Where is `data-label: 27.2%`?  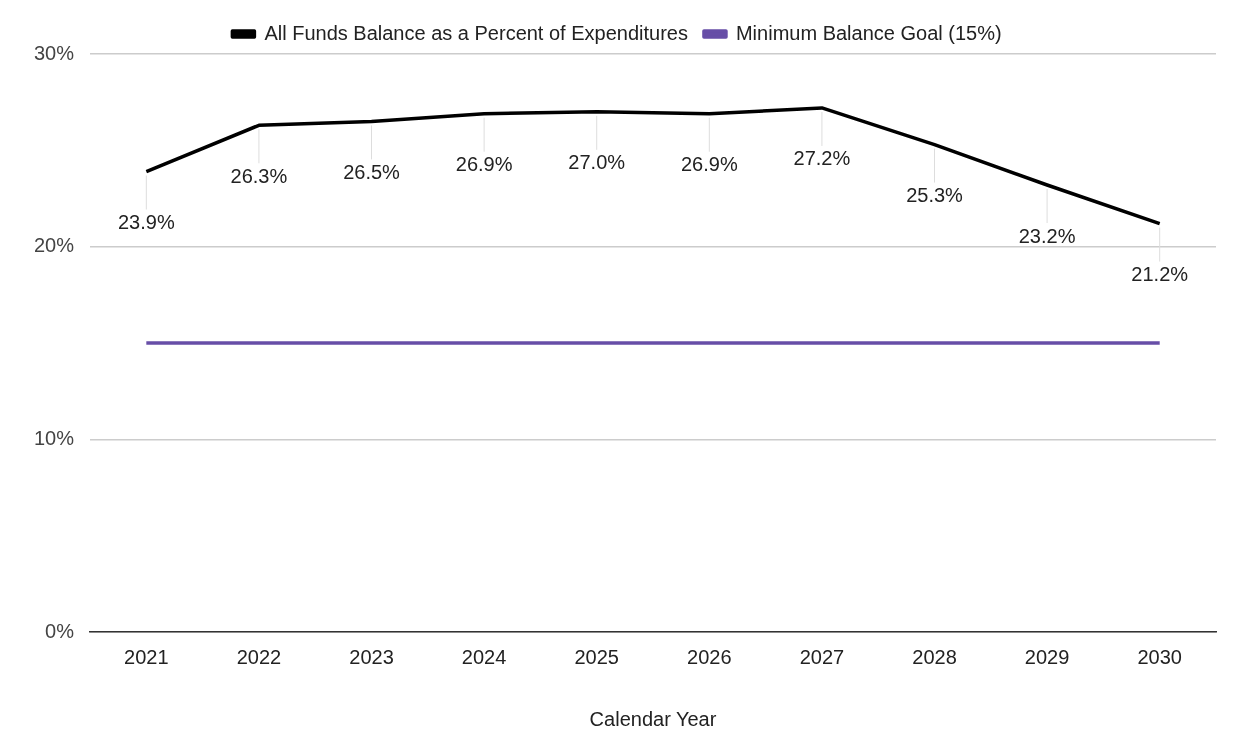
data-label: 27.2% is located at coordinates (822, 158).